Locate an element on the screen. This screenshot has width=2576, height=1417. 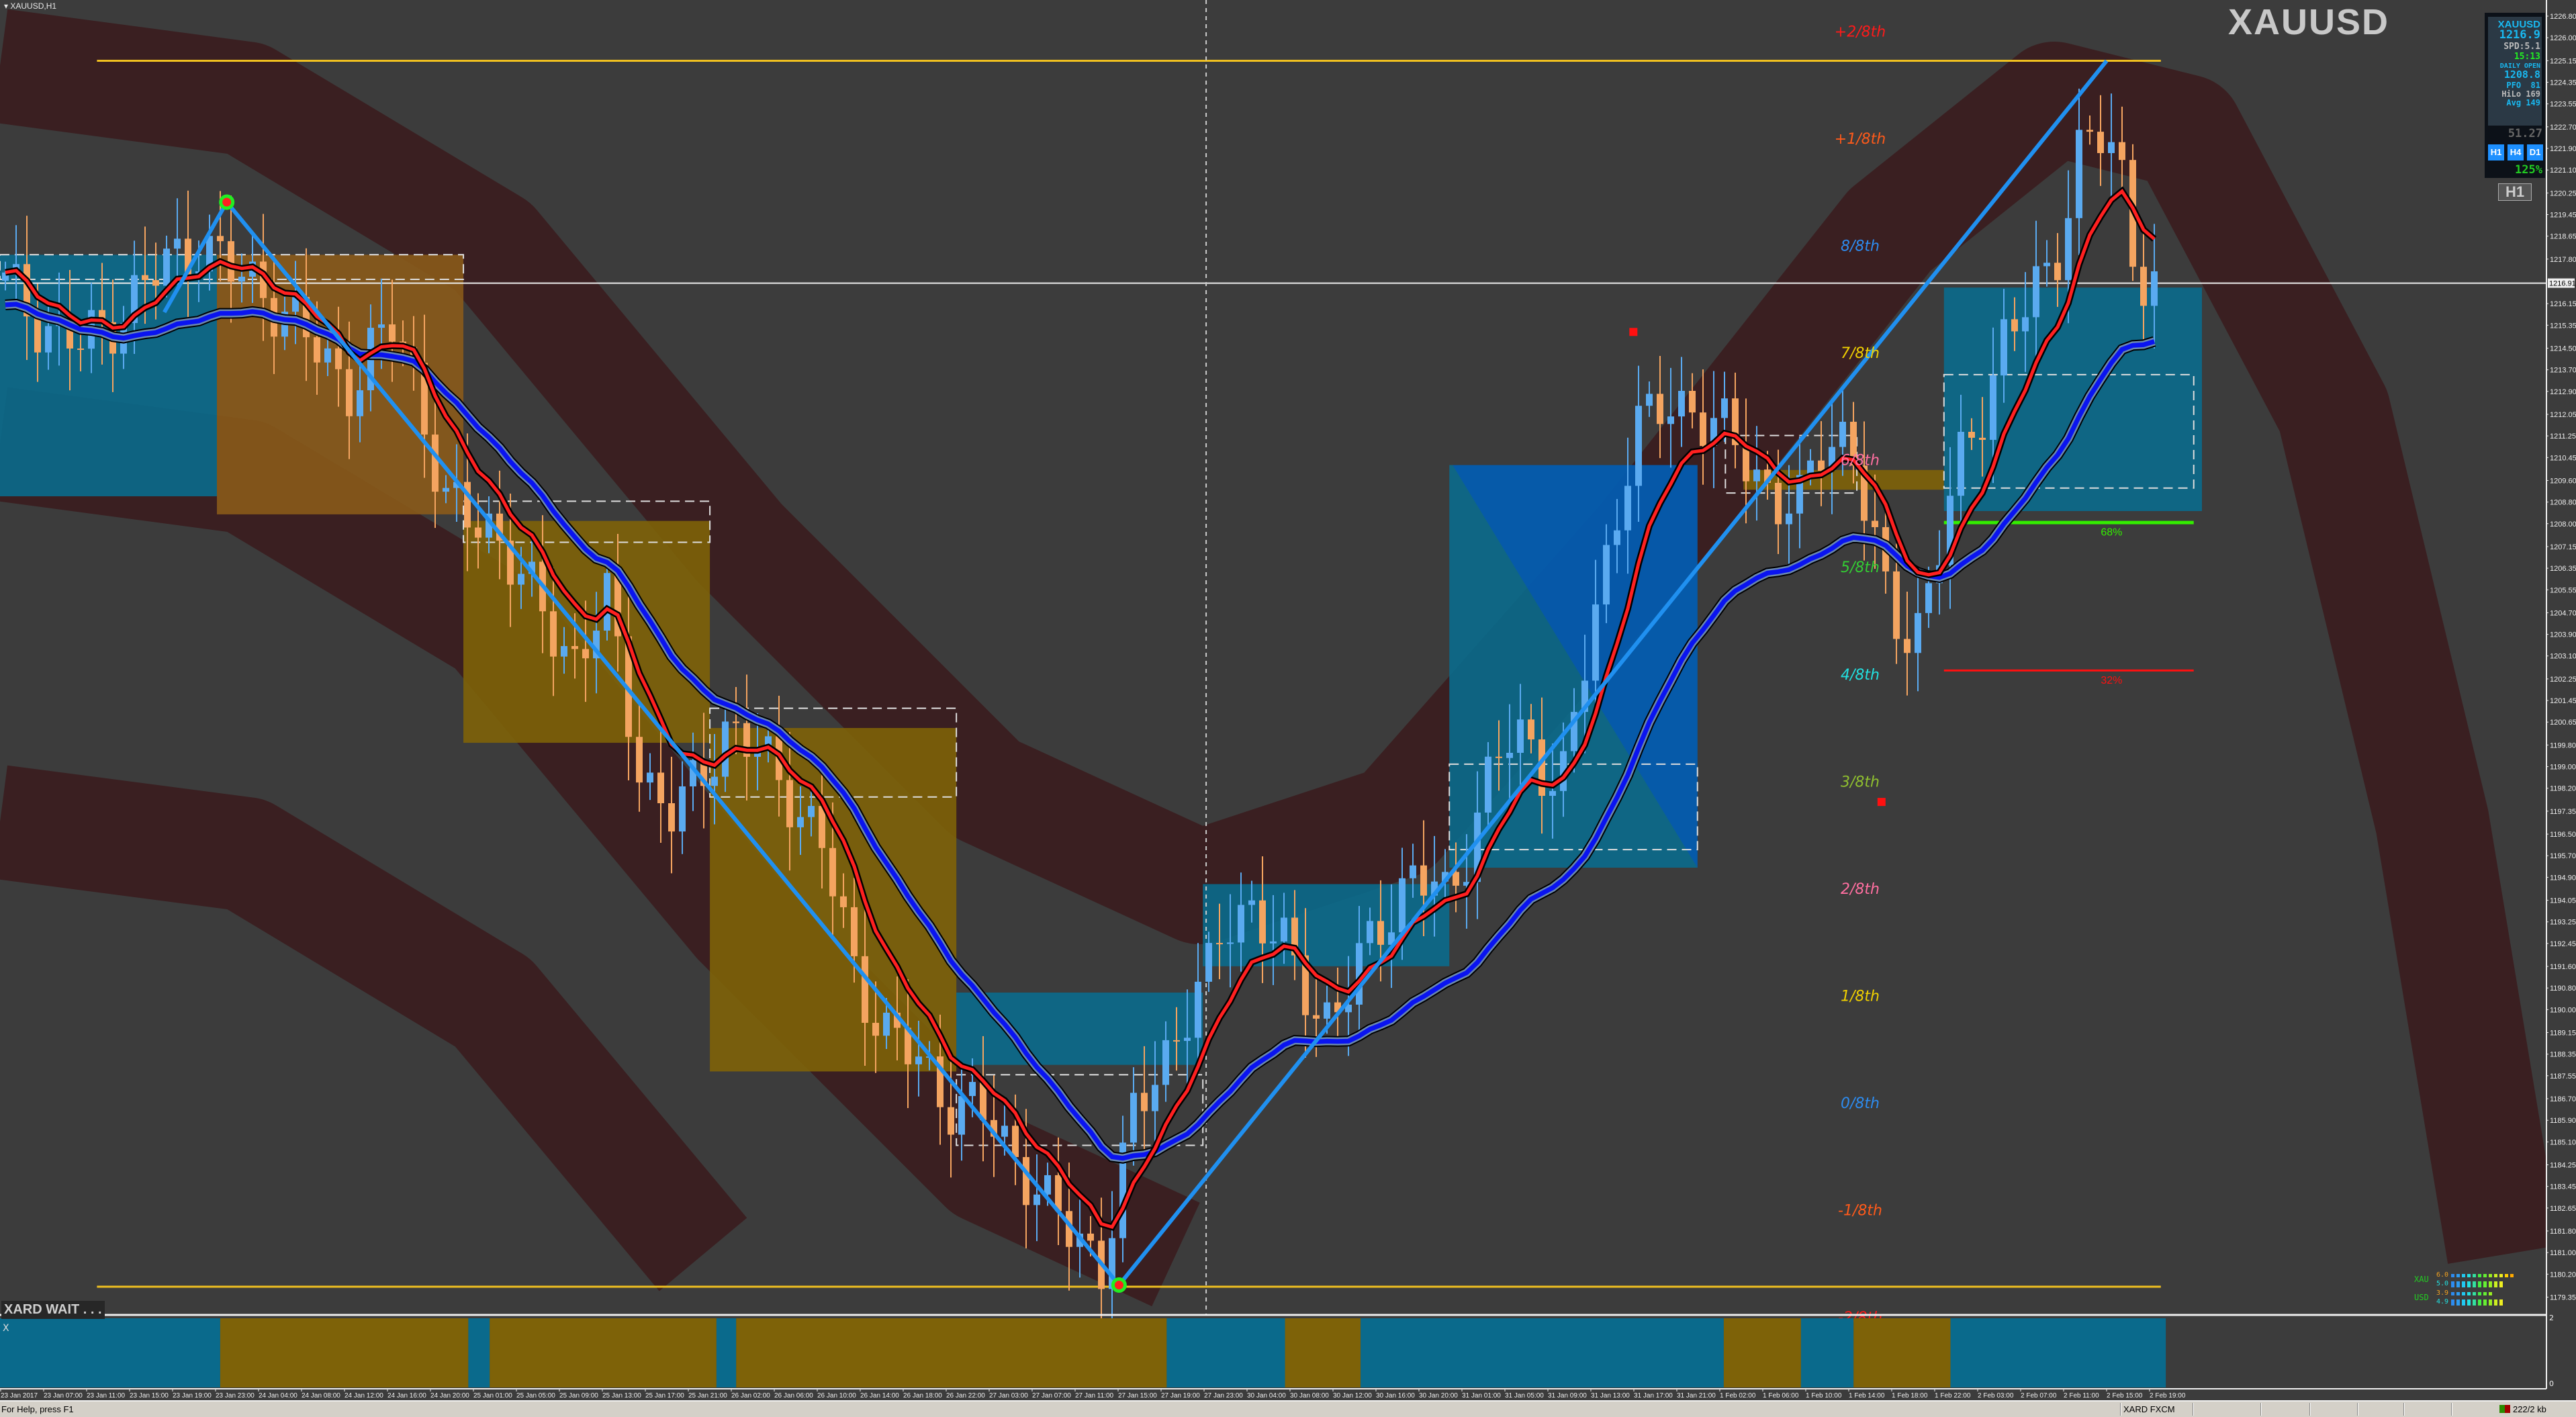
range-upper-label: 68% is located at coordinates (2111, 533).